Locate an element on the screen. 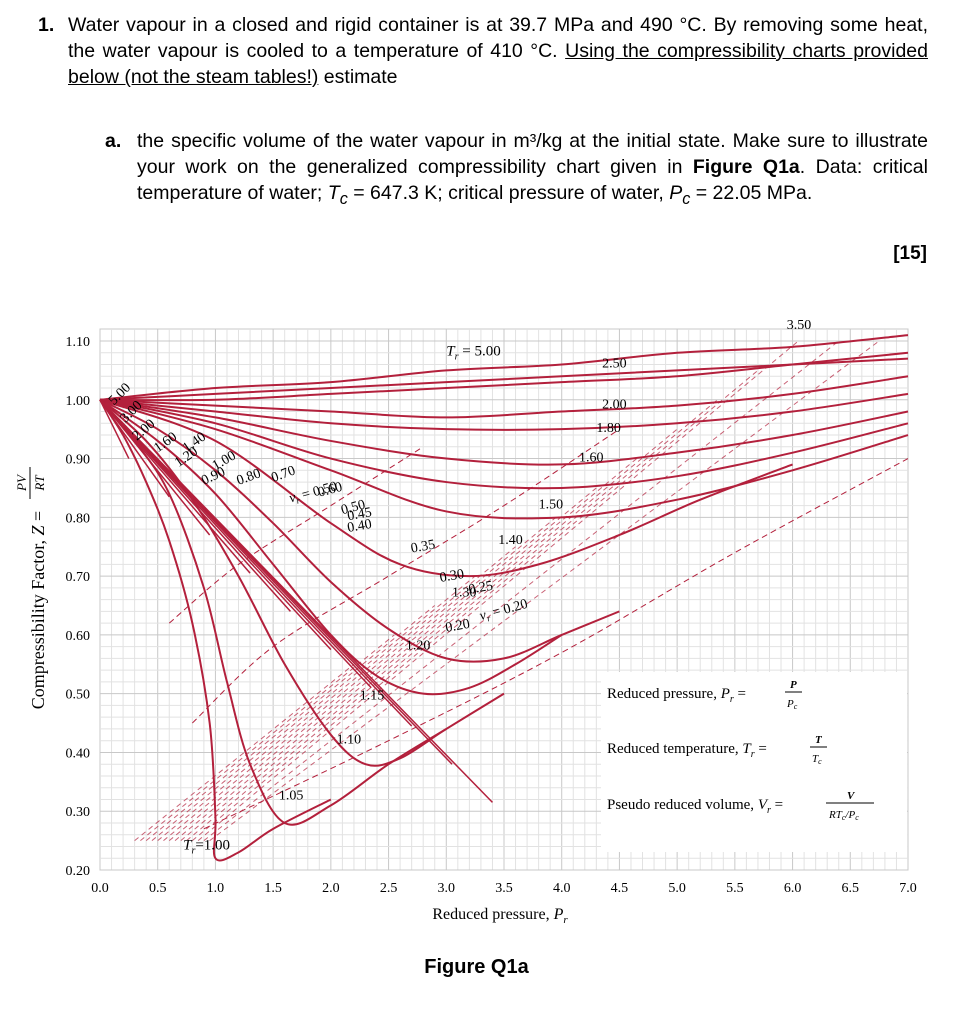  legend-3-den-main: RT is located at coordinates (835, 815).